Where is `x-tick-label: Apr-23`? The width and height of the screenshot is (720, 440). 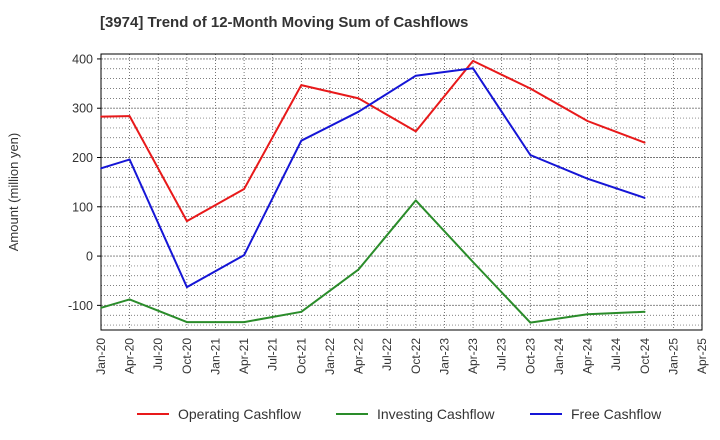 x-tick-label: Apr-23 is located at coordinates (473, 356).